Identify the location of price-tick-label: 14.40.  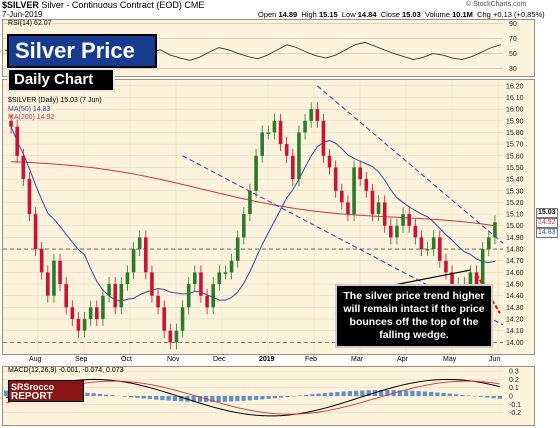
(515, 296).